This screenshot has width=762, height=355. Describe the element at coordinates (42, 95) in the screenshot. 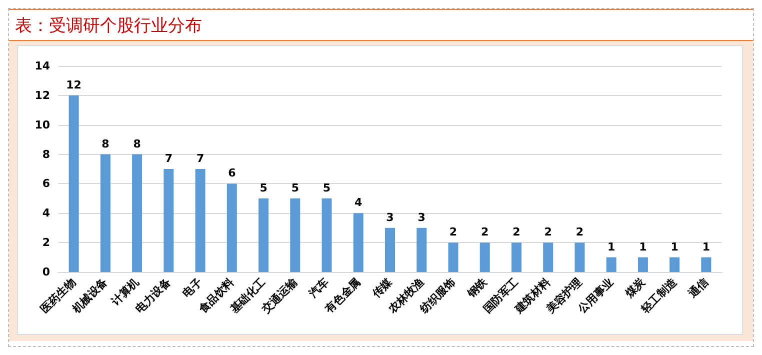

I see `y-tick-label: 12` at that location.